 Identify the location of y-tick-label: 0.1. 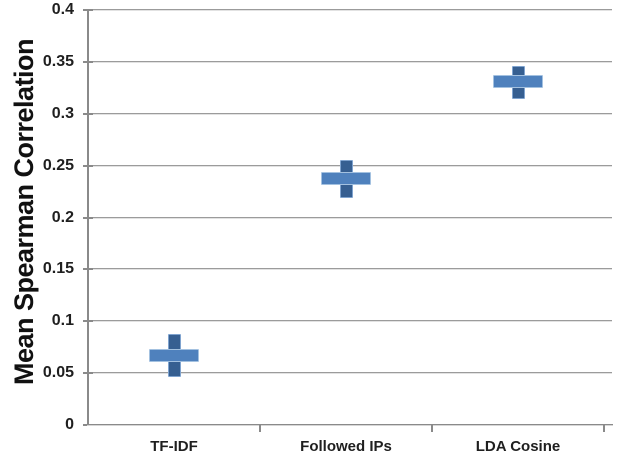
(62, 321).